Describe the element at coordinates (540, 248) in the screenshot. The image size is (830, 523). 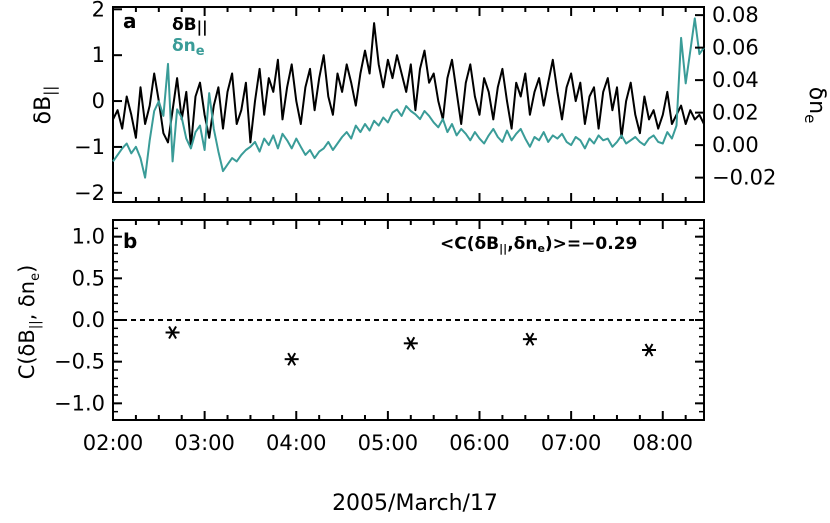
I see `annotation-sub2: e` at that location.